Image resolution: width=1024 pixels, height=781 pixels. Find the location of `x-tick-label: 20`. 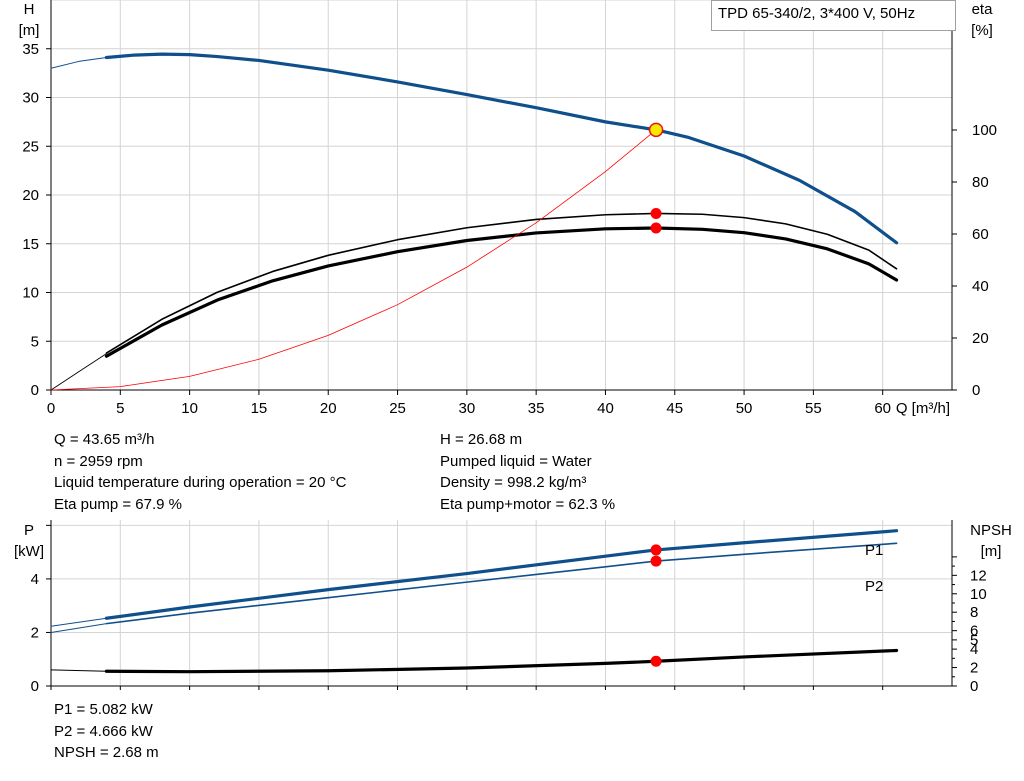

x-tick-label: 20 is located at coordinates (328, 408).